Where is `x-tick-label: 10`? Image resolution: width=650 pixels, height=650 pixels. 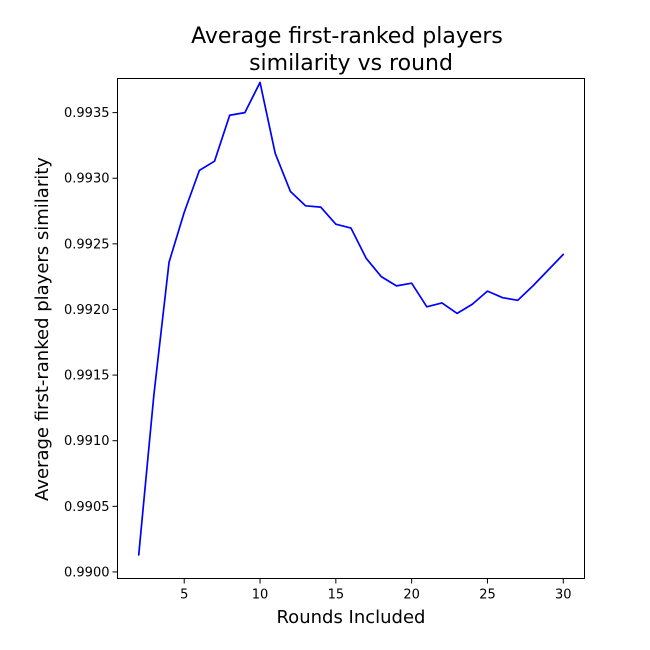
x-tick-label: 10 is located at coordinates (260, 595).